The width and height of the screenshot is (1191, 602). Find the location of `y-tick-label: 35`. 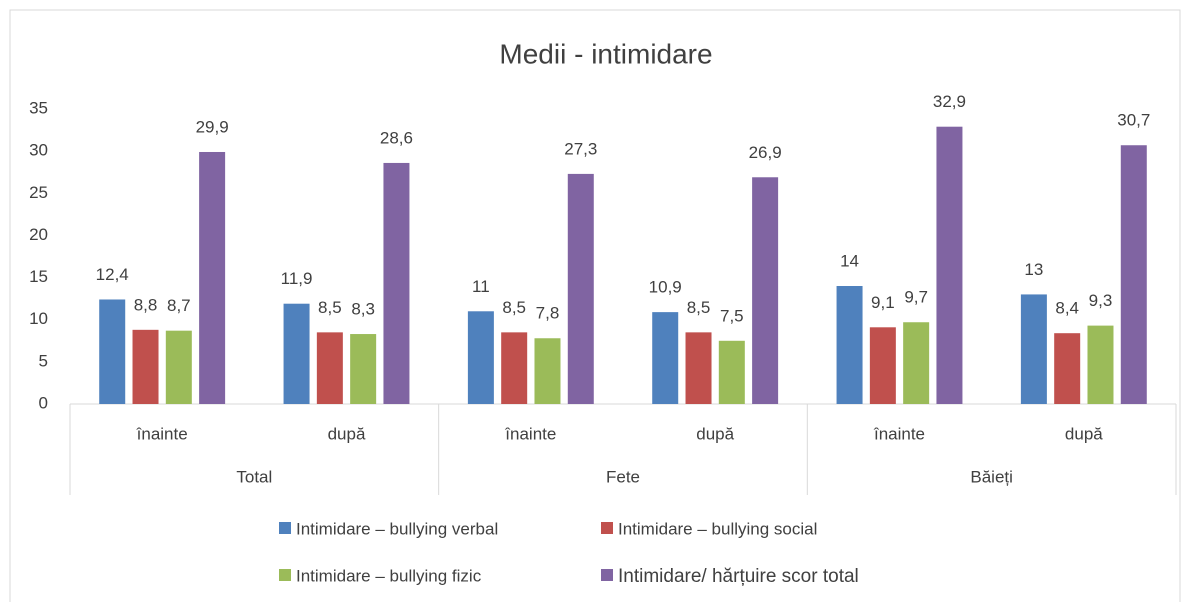

y-tick-label: 35 is located at coordinates (38, 107).